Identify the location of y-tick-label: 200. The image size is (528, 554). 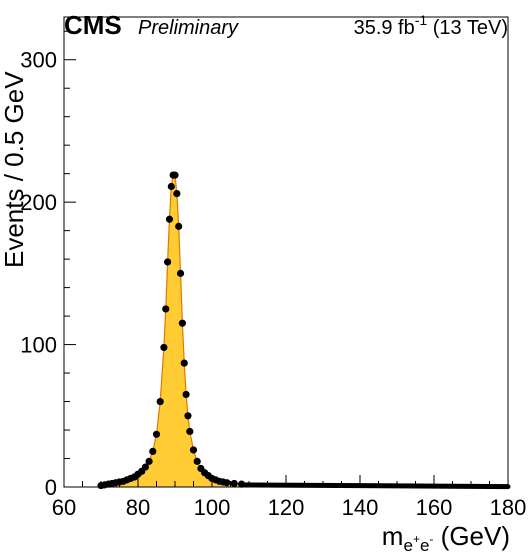
(38, 202).